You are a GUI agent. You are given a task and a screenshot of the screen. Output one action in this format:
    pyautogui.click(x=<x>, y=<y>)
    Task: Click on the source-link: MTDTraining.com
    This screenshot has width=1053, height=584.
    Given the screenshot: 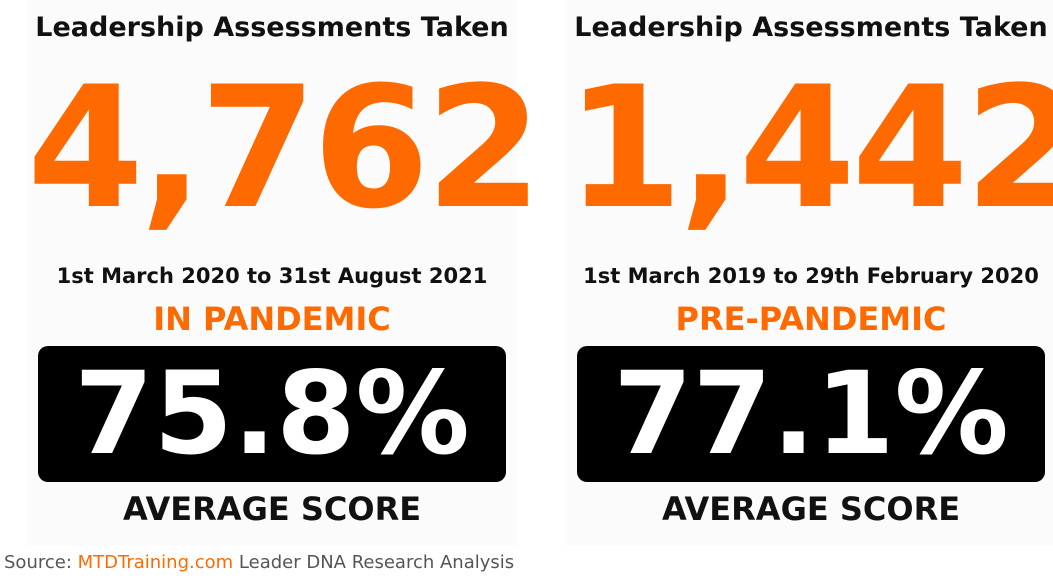 What is the action you would take?
    pyautogui.click(x=155, y=562)
    